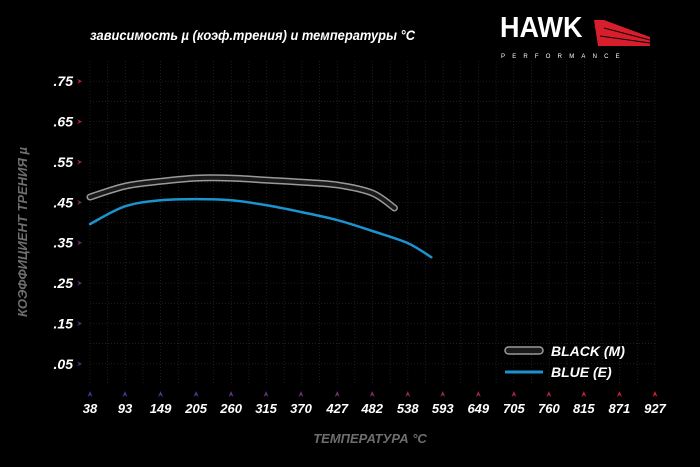 Image resolution: width=700 pixels, height=467 pixels. I want to click on legend-label-black: BLACK (M), so click(588, 351).